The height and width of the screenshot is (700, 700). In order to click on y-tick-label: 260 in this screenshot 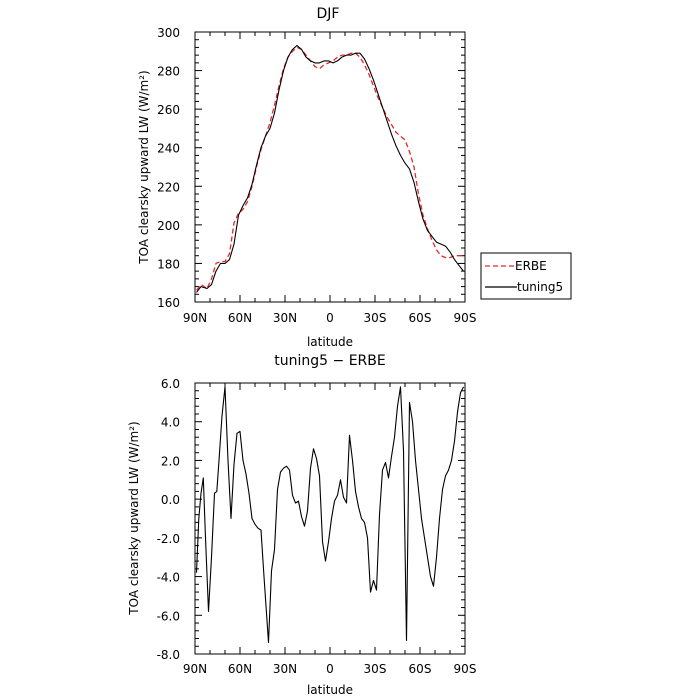, I will do `click(168, 110)`.